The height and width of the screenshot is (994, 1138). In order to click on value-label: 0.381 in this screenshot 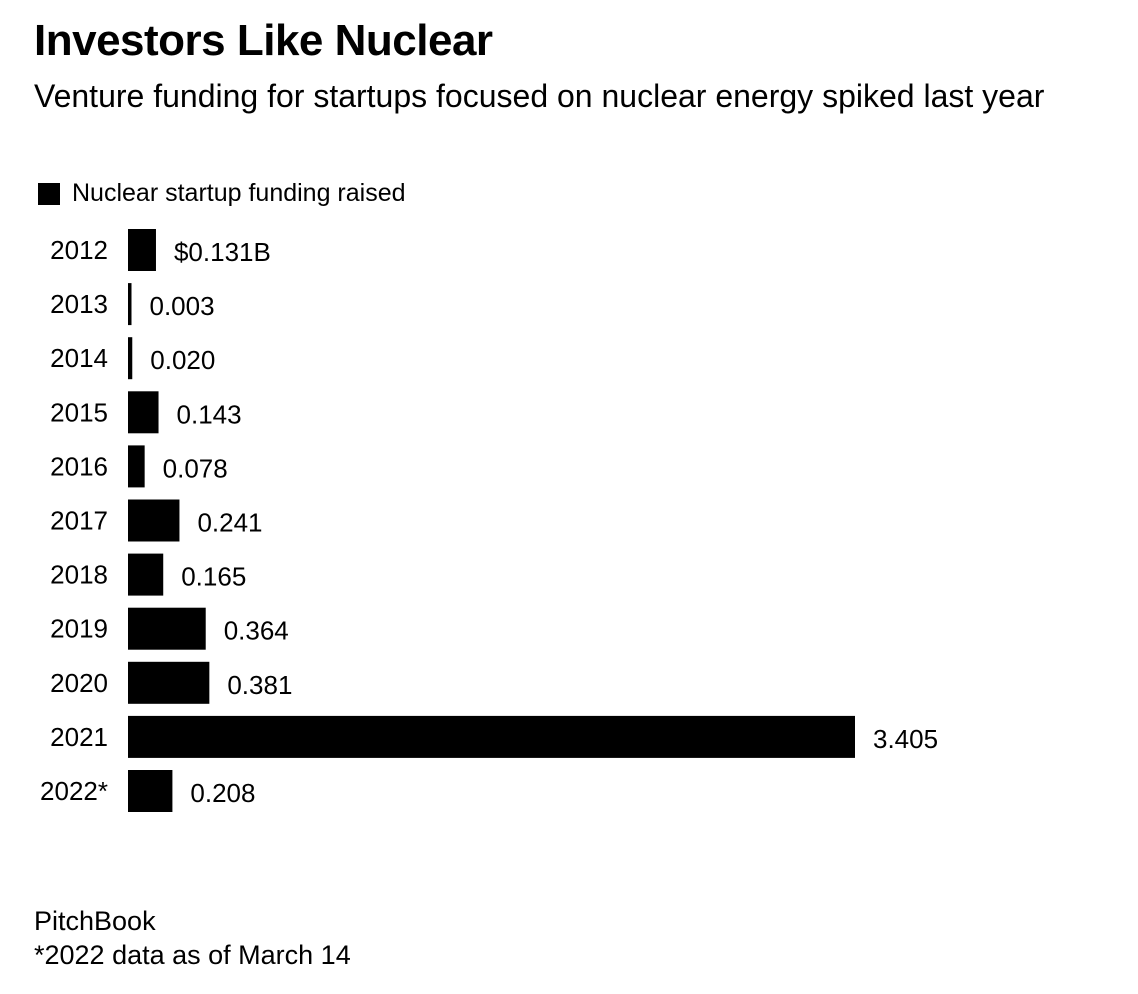, I will do `click(259, 685)`.